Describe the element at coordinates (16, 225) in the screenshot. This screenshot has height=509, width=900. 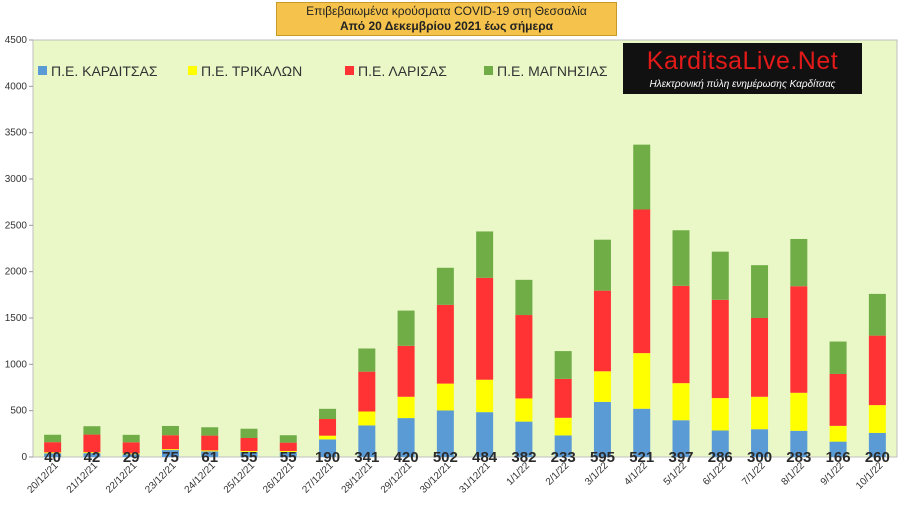
I see `y-tick-label: 2500` at that location.